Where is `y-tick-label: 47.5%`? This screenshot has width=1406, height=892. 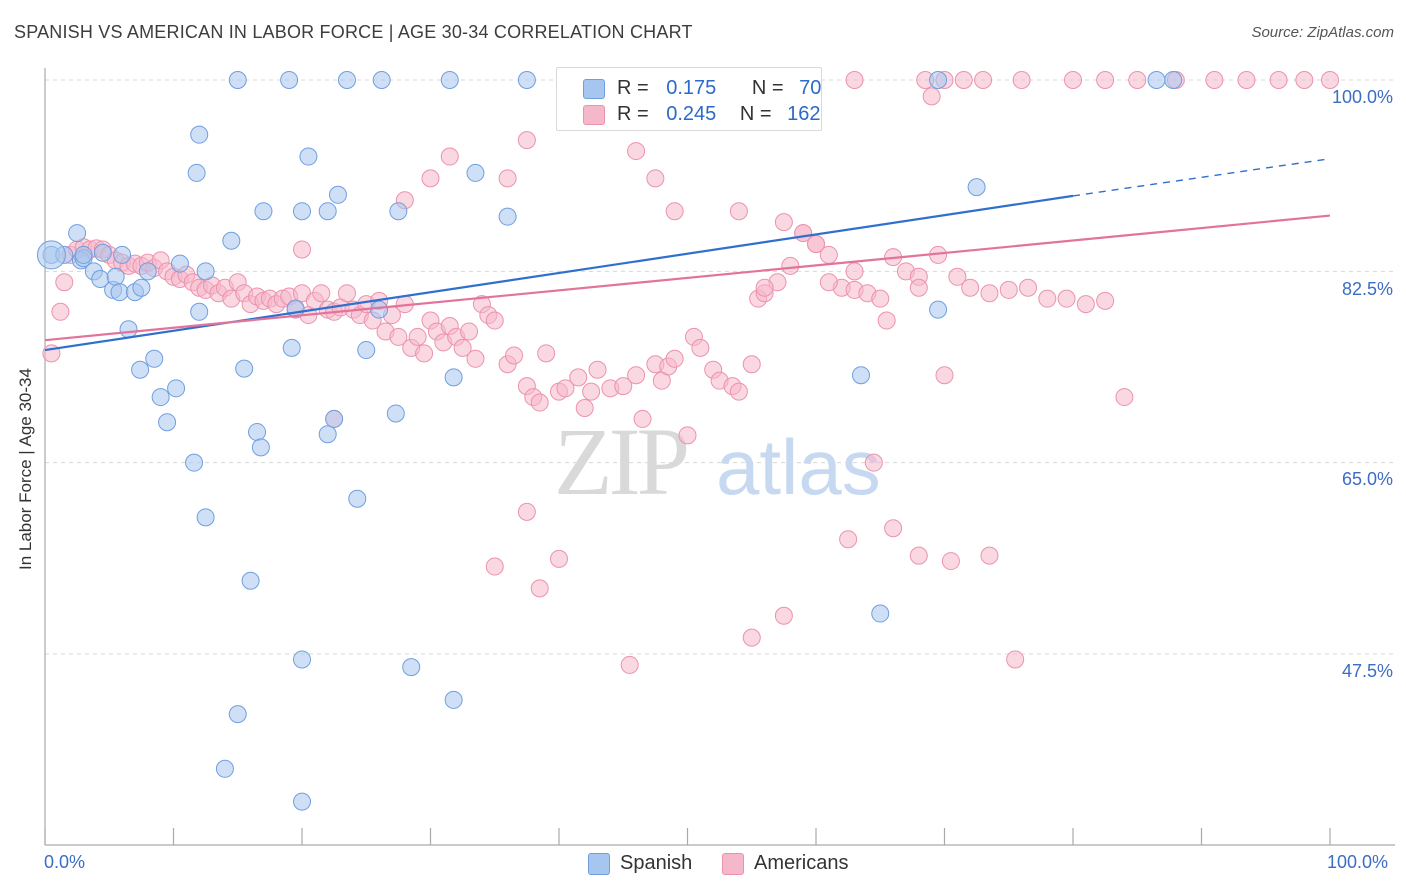
y-tick-label: 47.5% is located at coordinates (1367, 671).